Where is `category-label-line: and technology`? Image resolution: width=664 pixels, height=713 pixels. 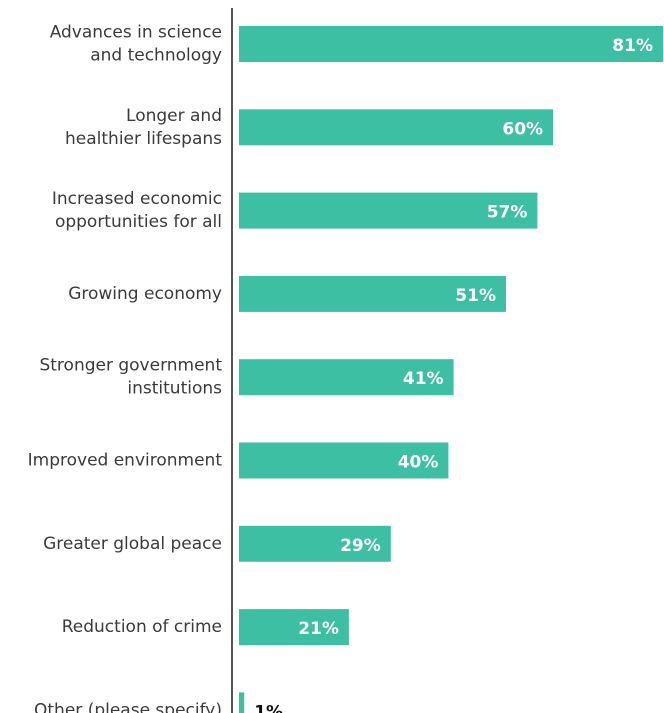 category-label-line: and technology is located at coordinates (156, 56).